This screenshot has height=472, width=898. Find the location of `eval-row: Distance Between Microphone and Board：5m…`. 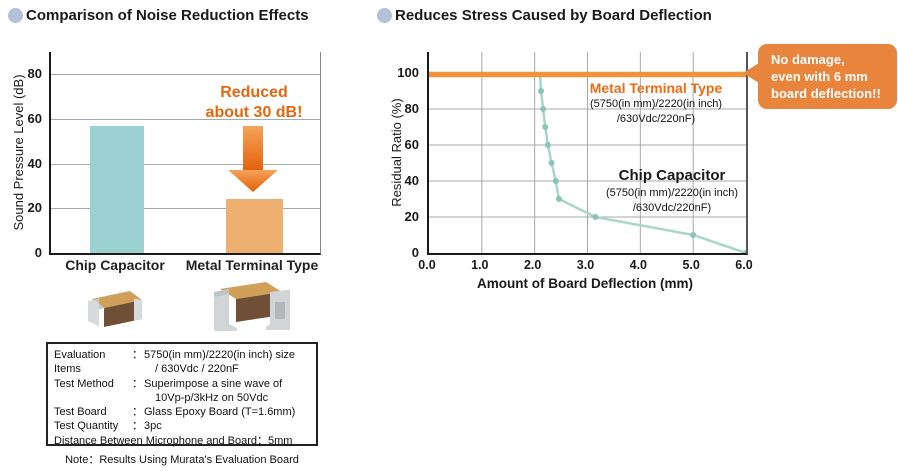

eval-row: Distance Between Microphone and Board：5m… is located at coordinates (173, 440).